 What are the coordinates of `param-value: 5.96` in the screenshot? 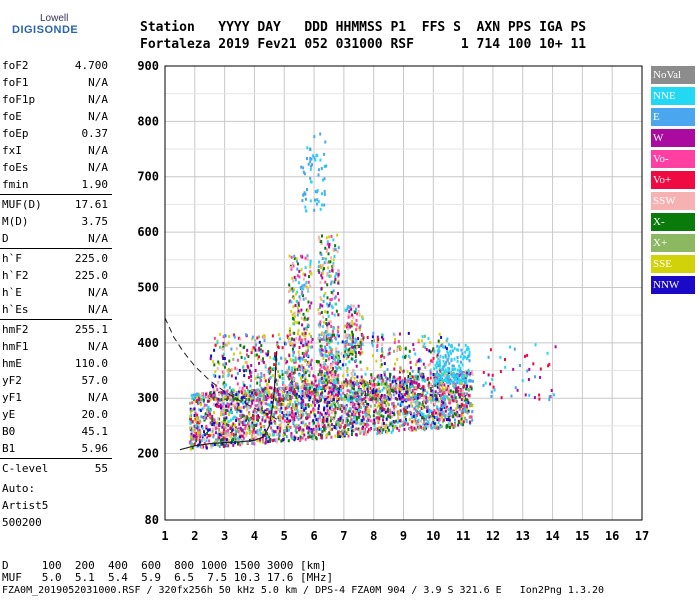 It's located at (95, 448).